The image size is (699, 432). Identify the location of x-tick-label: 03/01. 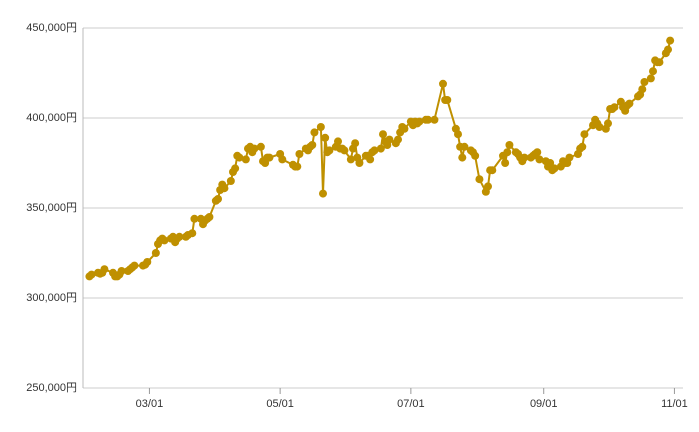
(150, 404).